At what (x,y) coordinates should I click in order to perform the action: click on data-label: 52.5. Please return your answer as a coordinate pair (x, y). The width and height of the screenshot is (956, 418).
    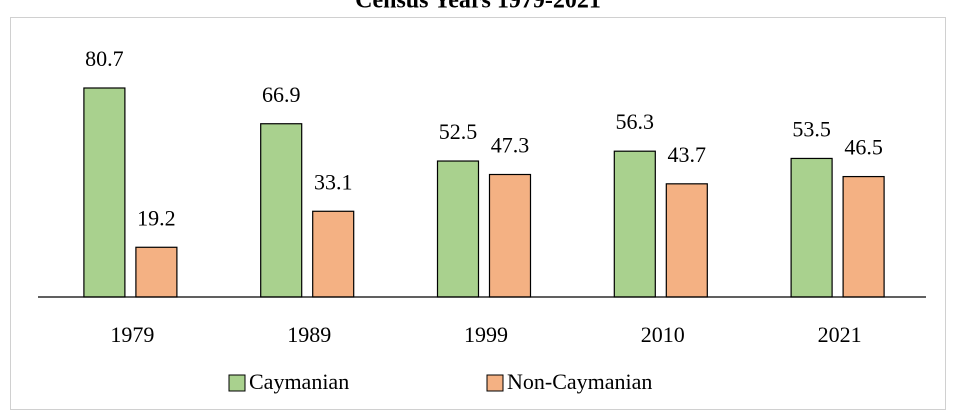
    Looking at the image, I should click on (458, 131).